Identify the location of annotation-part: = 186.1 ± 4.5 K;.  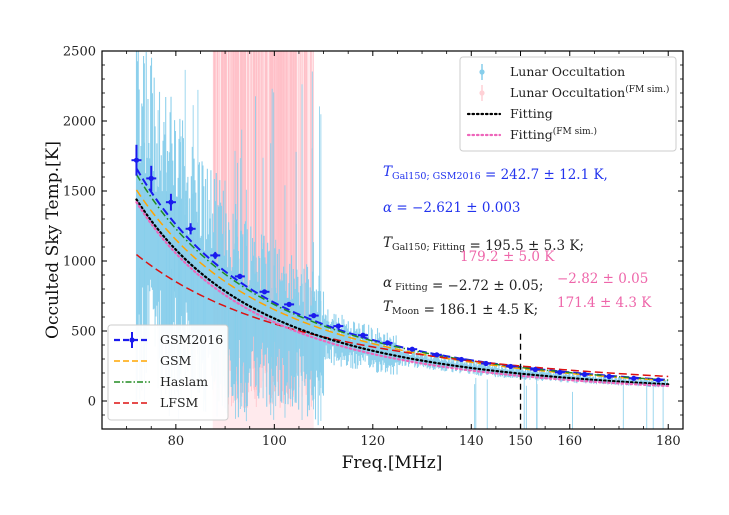
(478, 310).